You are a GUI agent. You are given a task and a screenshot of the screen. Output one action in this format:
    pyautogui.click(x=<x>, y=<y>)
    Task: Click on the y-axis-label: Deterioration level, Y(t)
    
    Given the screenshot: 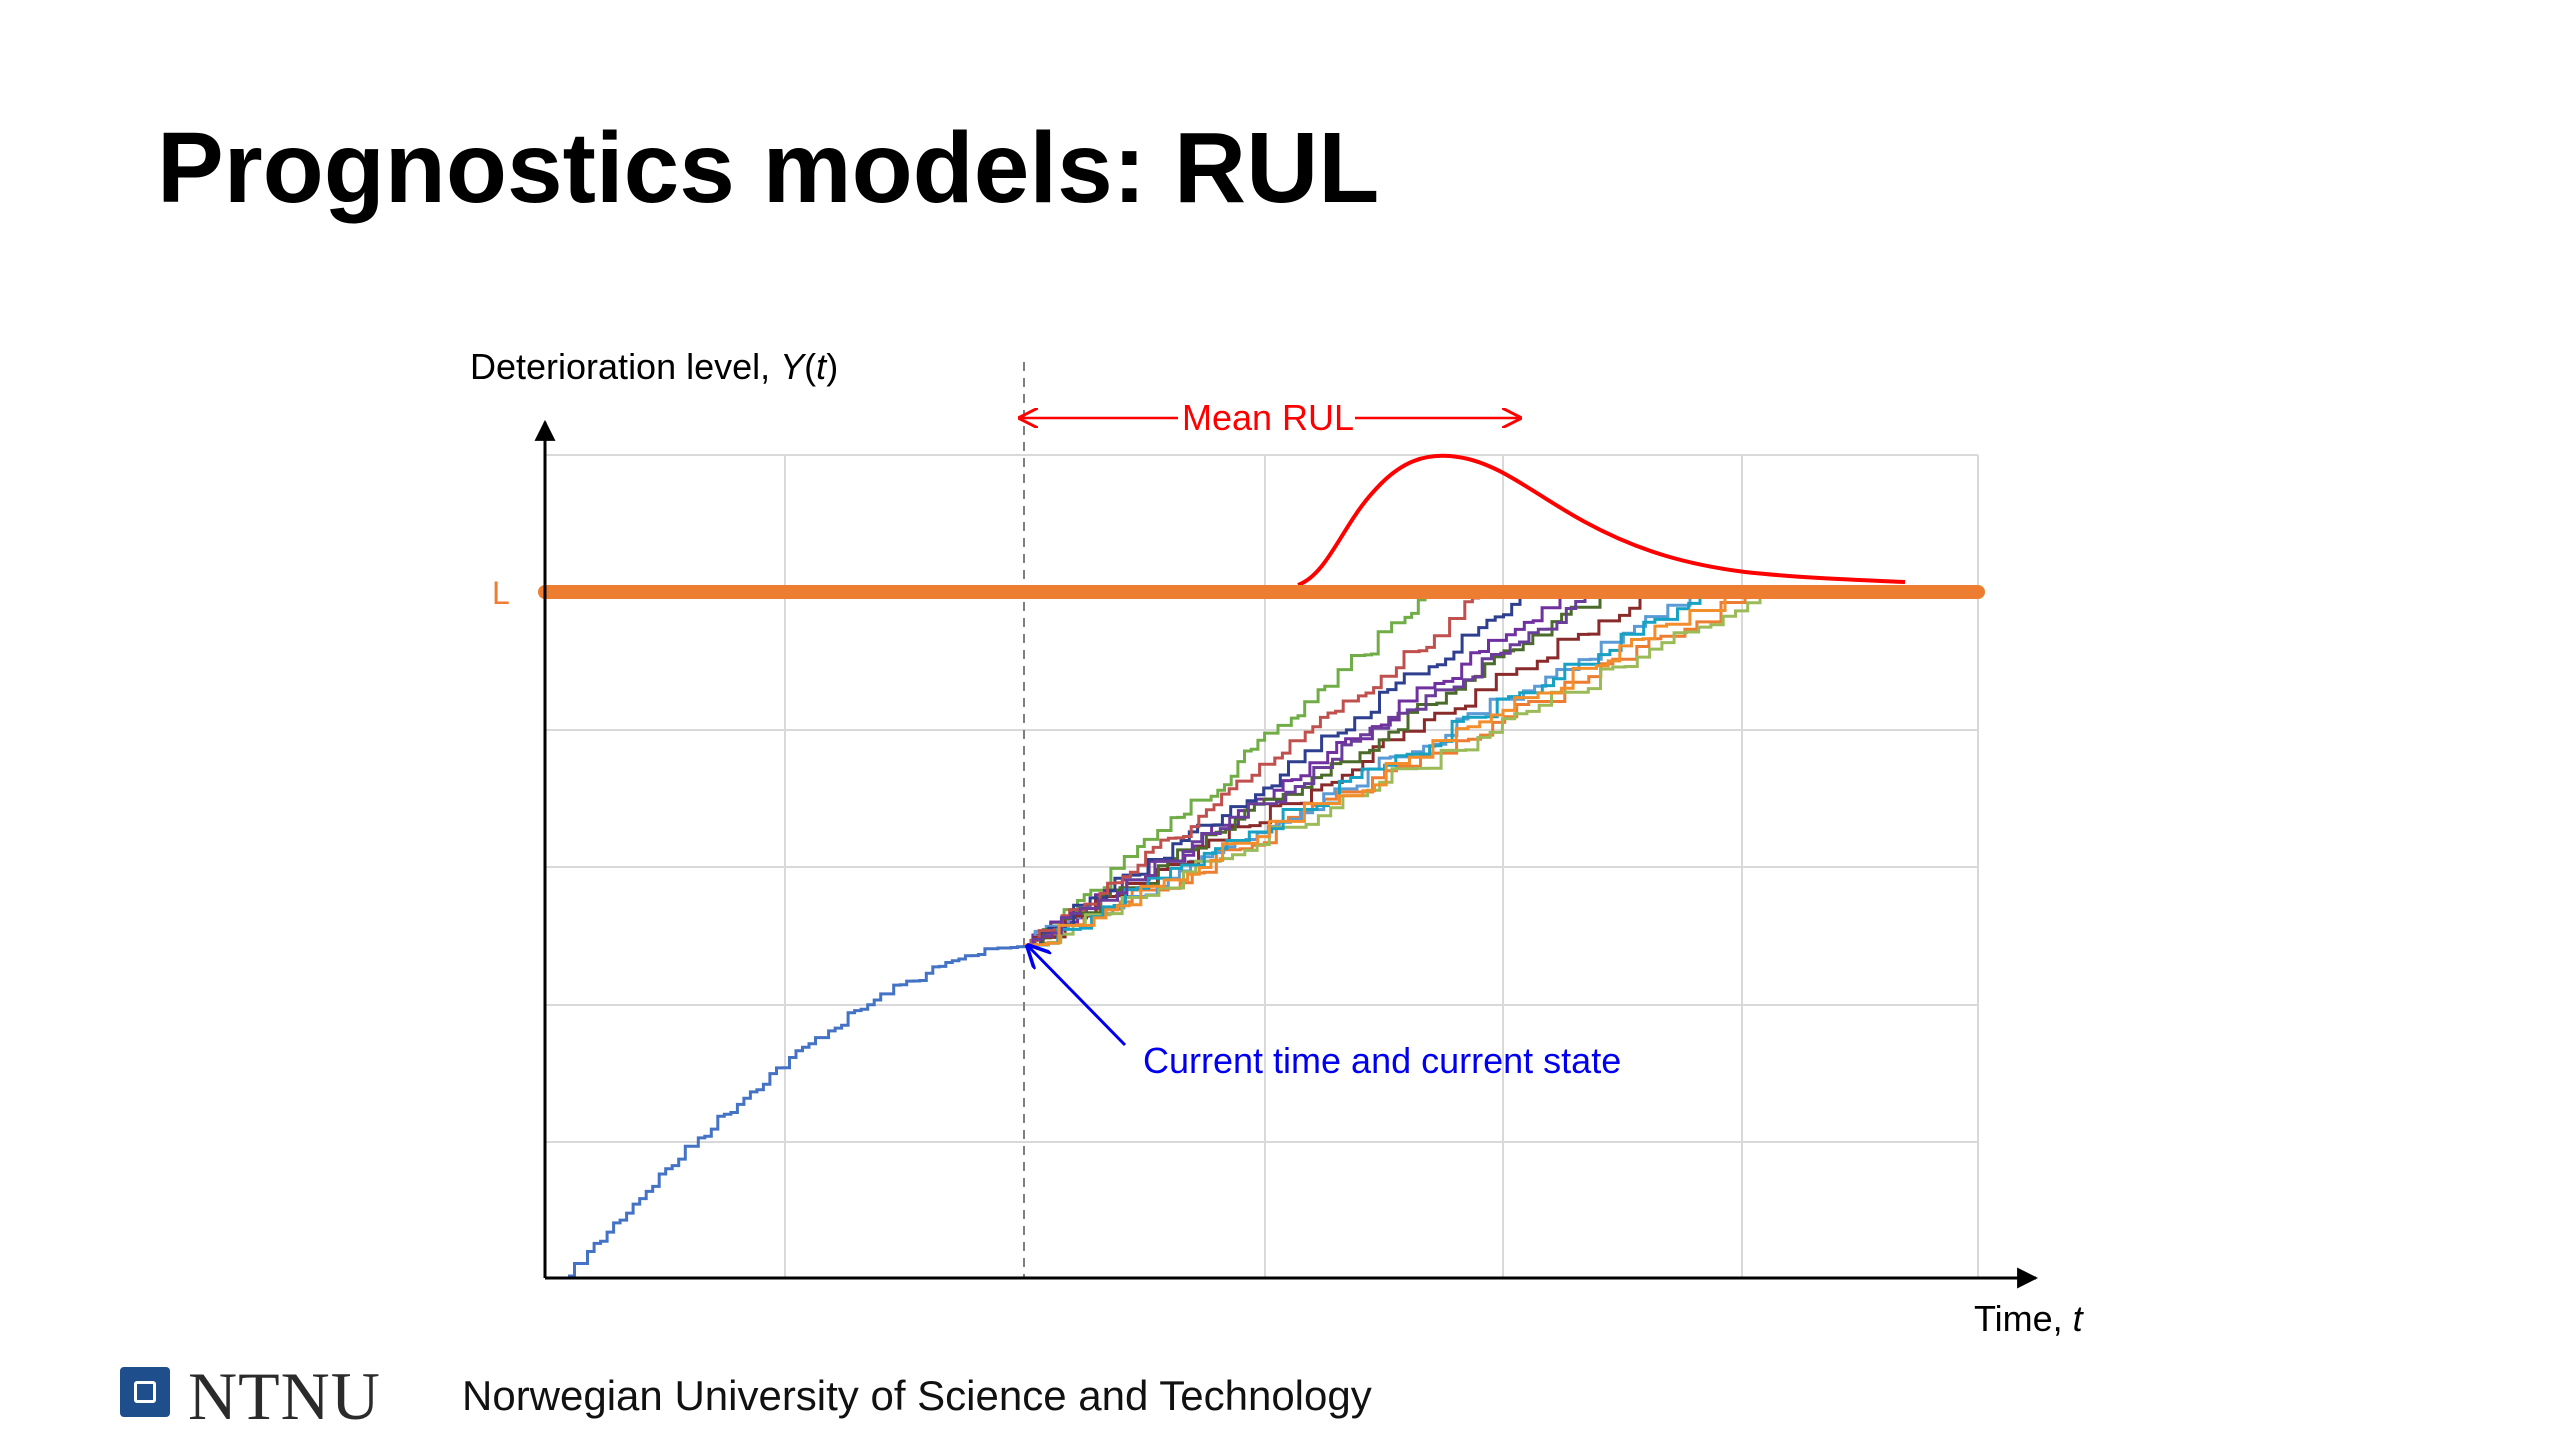 What is the action you would take?
    pyautogui.click(x=654, y=366)
    